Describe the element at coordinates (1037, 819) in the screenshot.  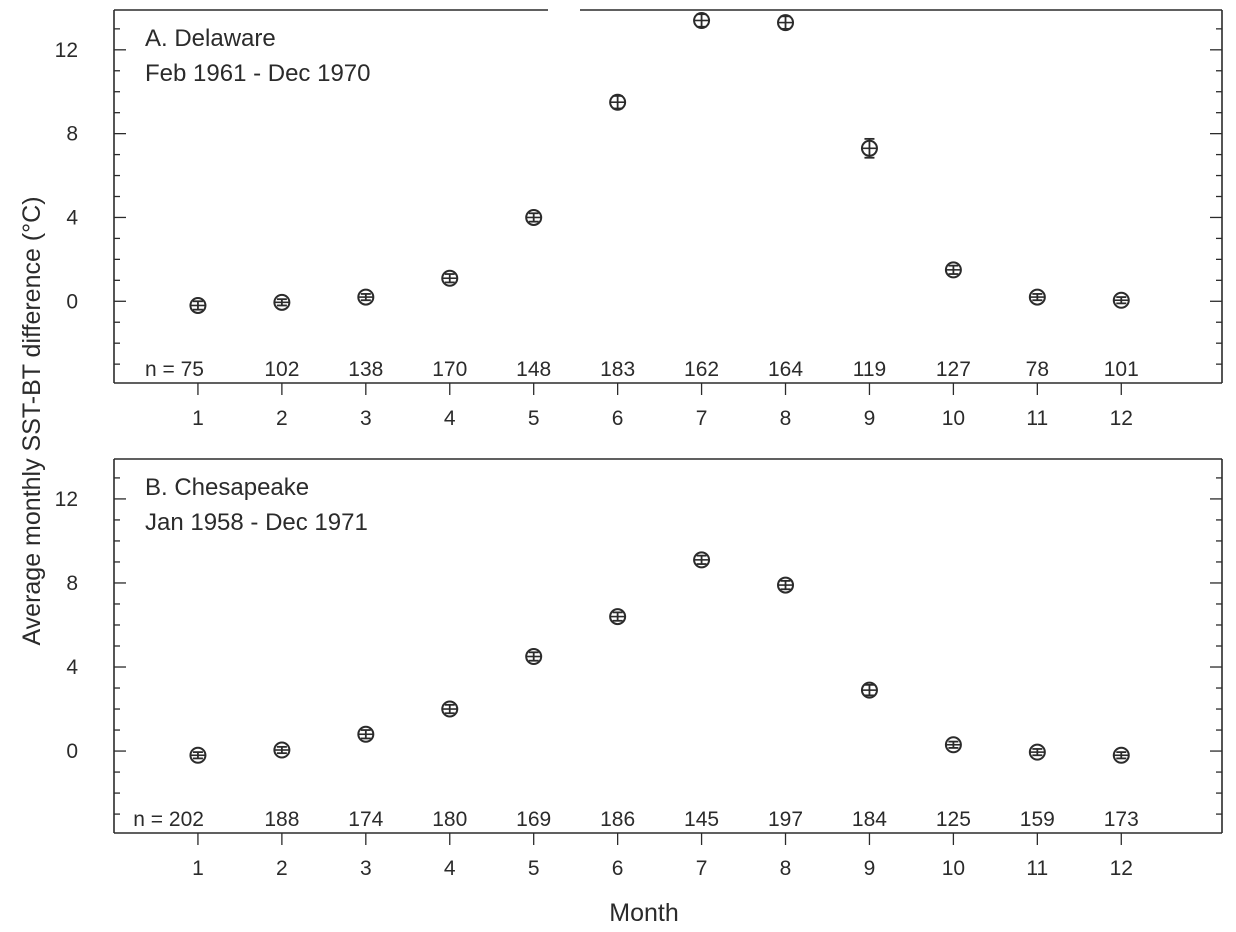
I see `chesapeake-n-label: 159` at that location.